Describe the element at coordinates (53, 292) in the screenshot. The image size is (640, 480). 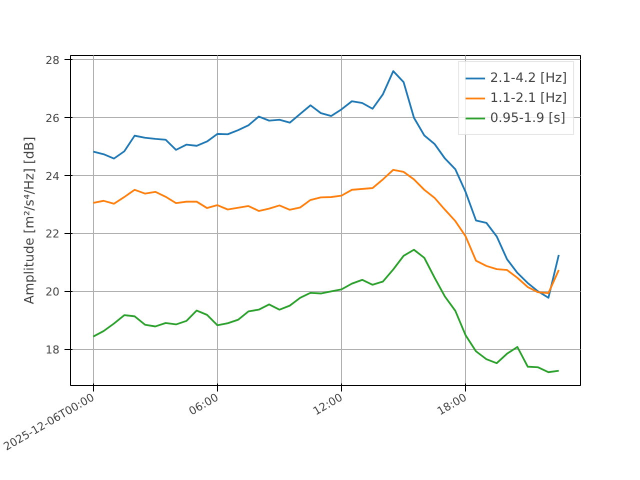
I see `y-tick-label: 20` at that location.